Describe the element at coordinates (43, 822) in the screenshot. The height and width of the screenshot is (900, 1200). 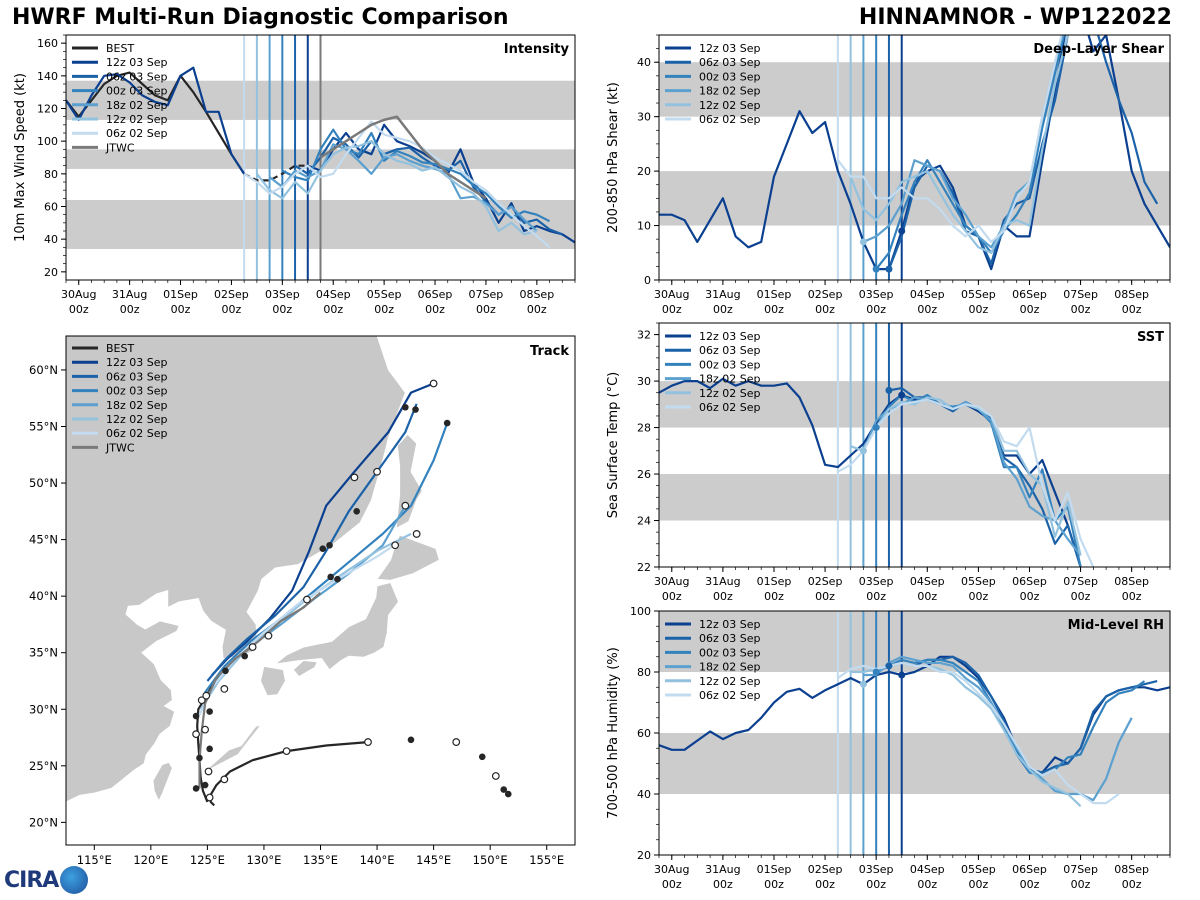
I see `y-tick-label: 20°N` at that location.